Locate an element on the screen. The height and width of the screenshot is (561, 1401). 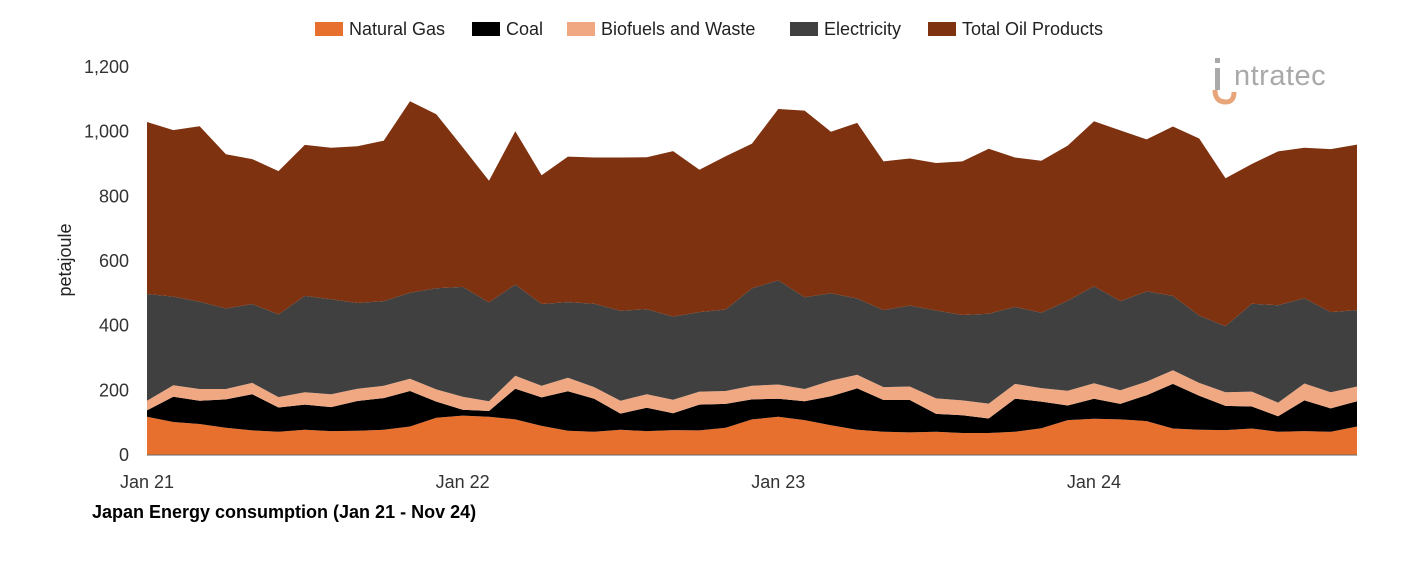
y-tick-label: 1,200 is located at coordinates (106, 67).